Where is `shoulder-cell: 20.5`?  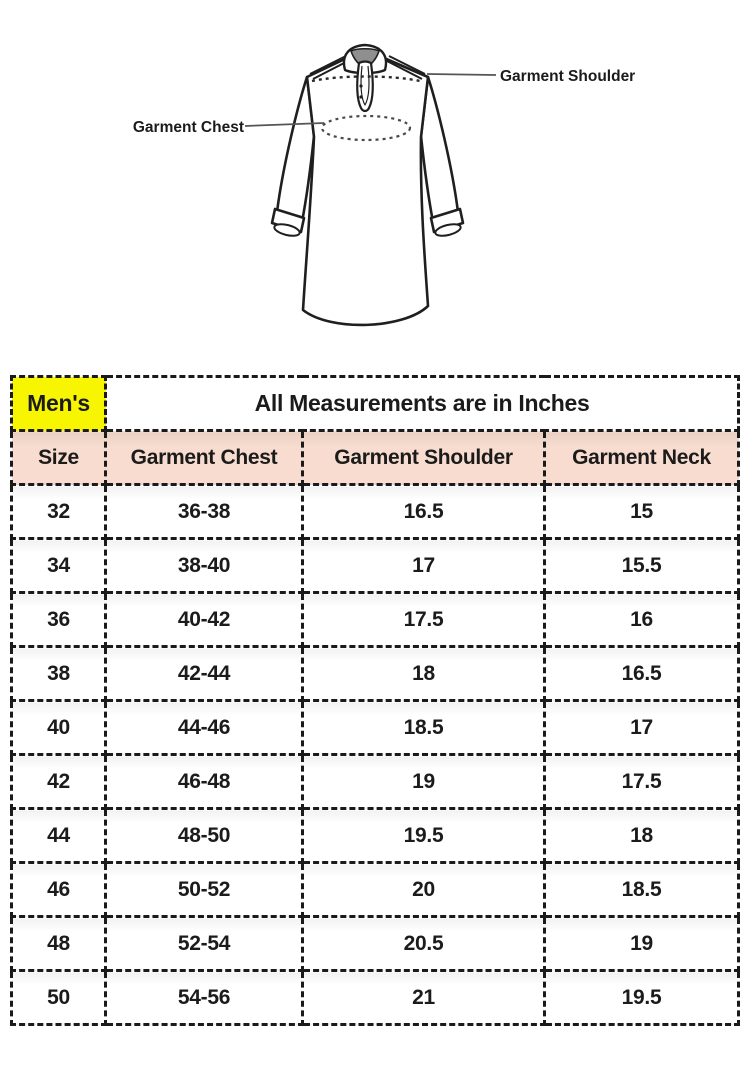
shoulder-cell: 20.5 is located at coordinates (423, 943).